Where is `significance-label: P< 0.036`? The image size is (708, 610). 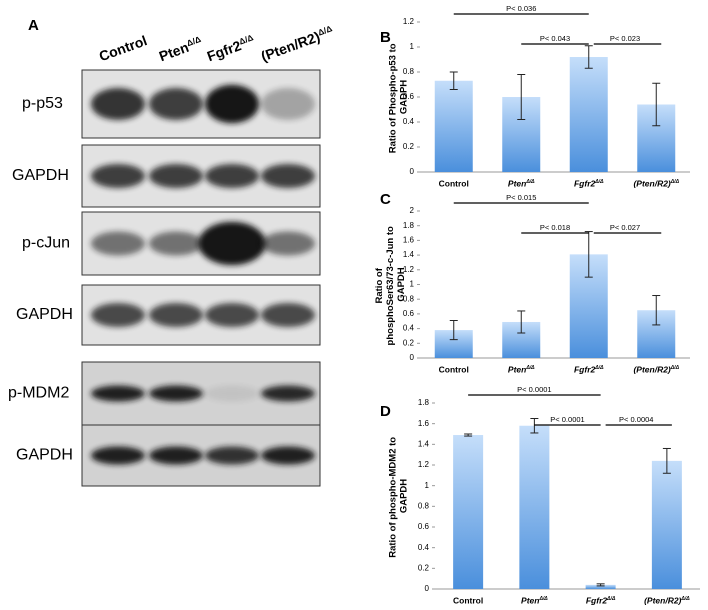 significance-label: P< 0.036 is located at coordinates (521, 8).